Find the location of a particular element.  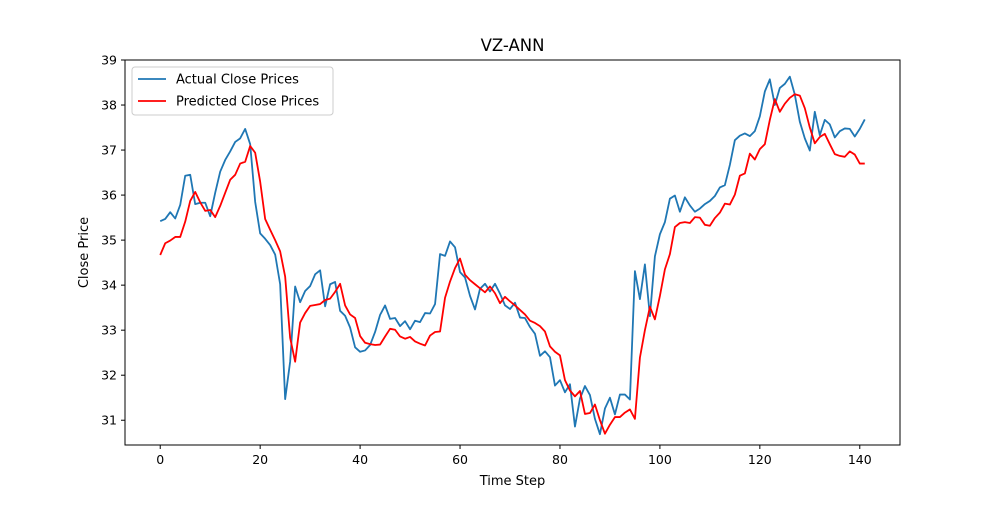

x-tick-label: 40 is located at coordinates (360, 459).